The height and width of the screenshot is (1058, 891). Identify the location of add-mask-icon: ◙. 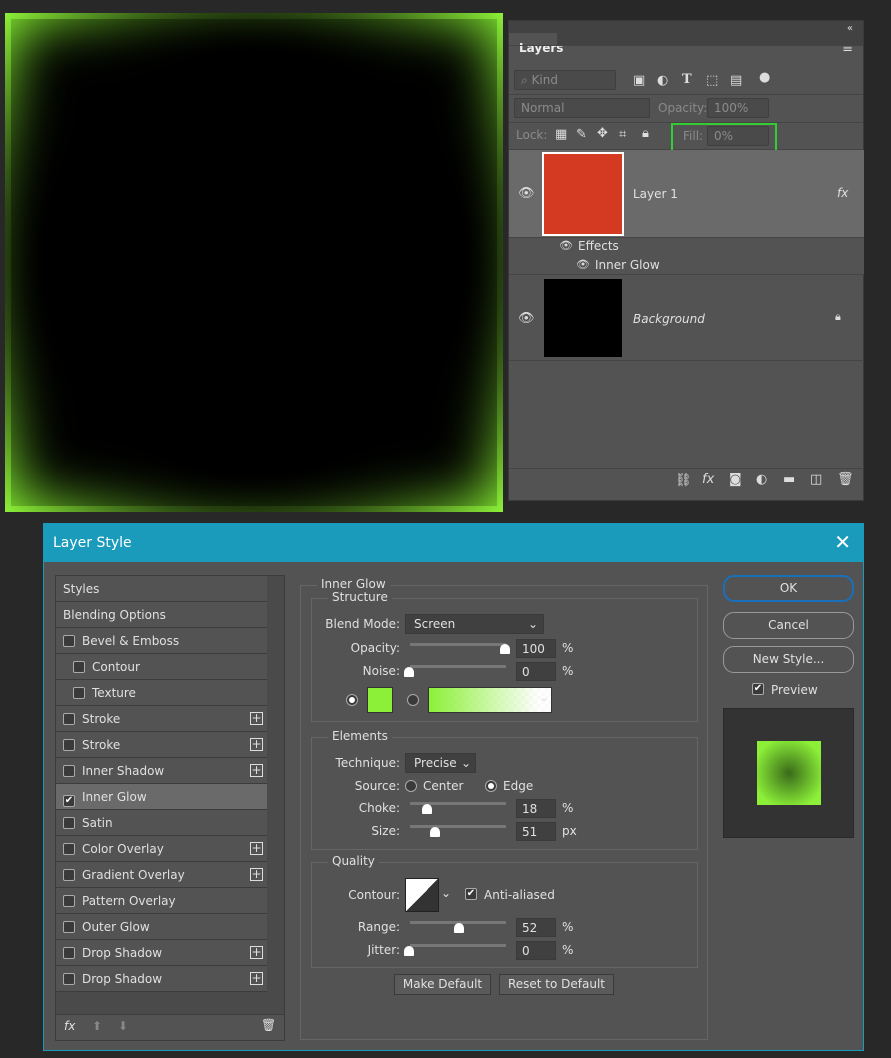
(735, 479).